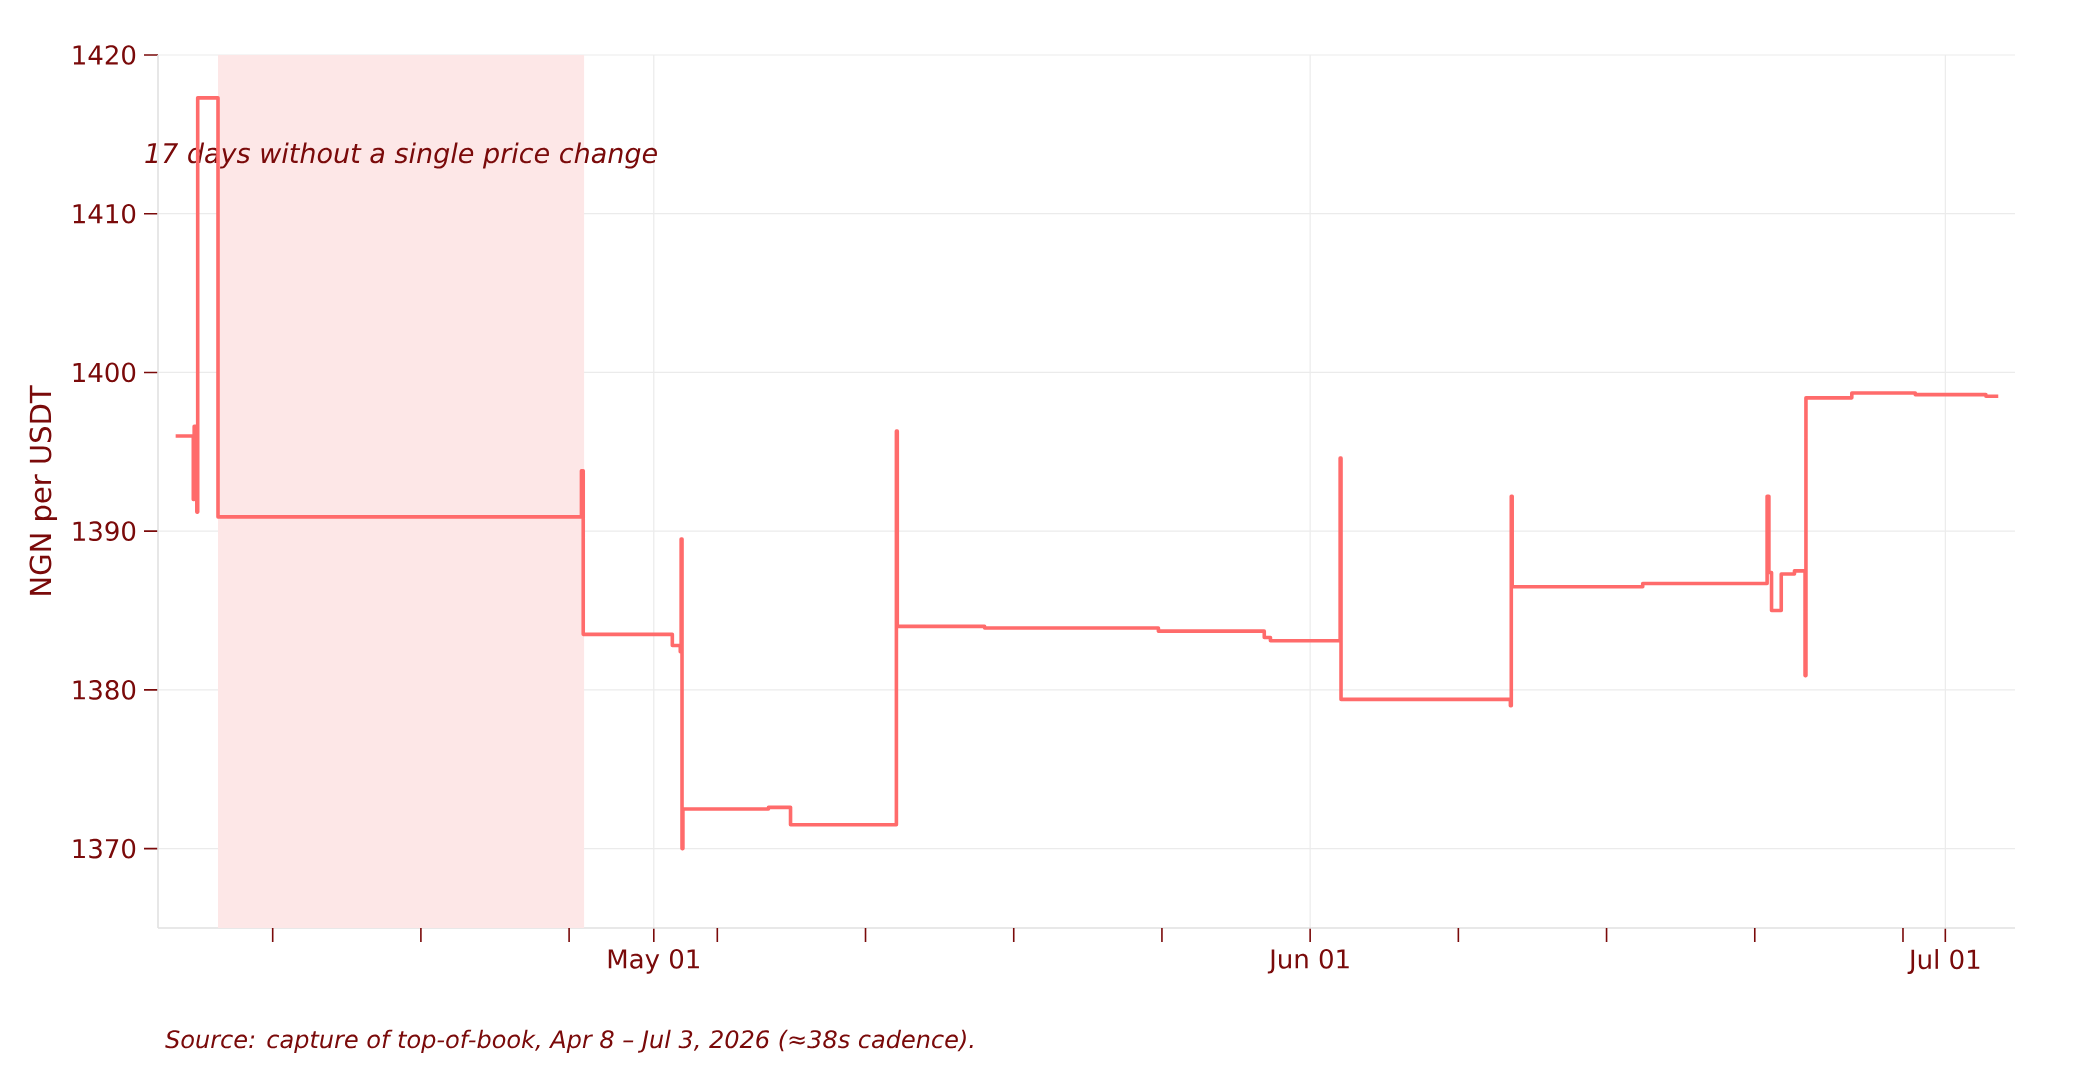  What do you see at coordinates (104, 690) in the screenshot?
I see `y-tick-label: 1380` at bounding box center [104, 690].